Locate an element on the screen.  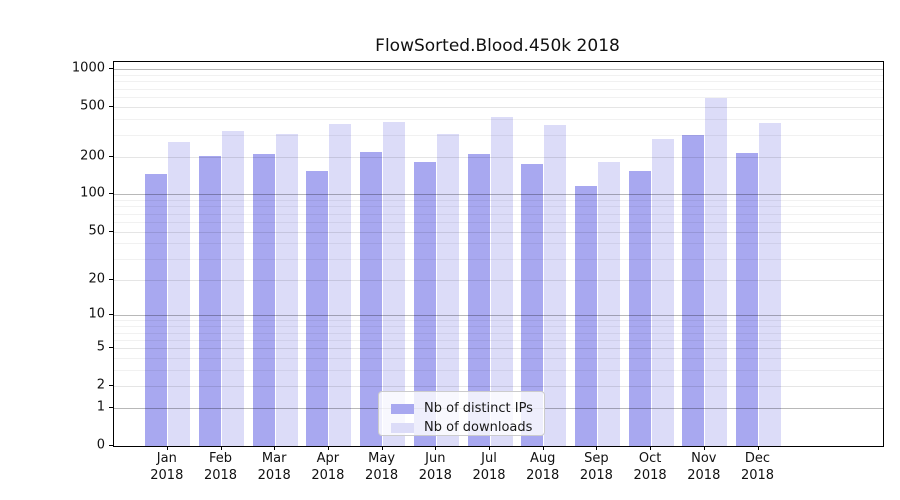
x-tick-may is located at coordinates (382, 448).